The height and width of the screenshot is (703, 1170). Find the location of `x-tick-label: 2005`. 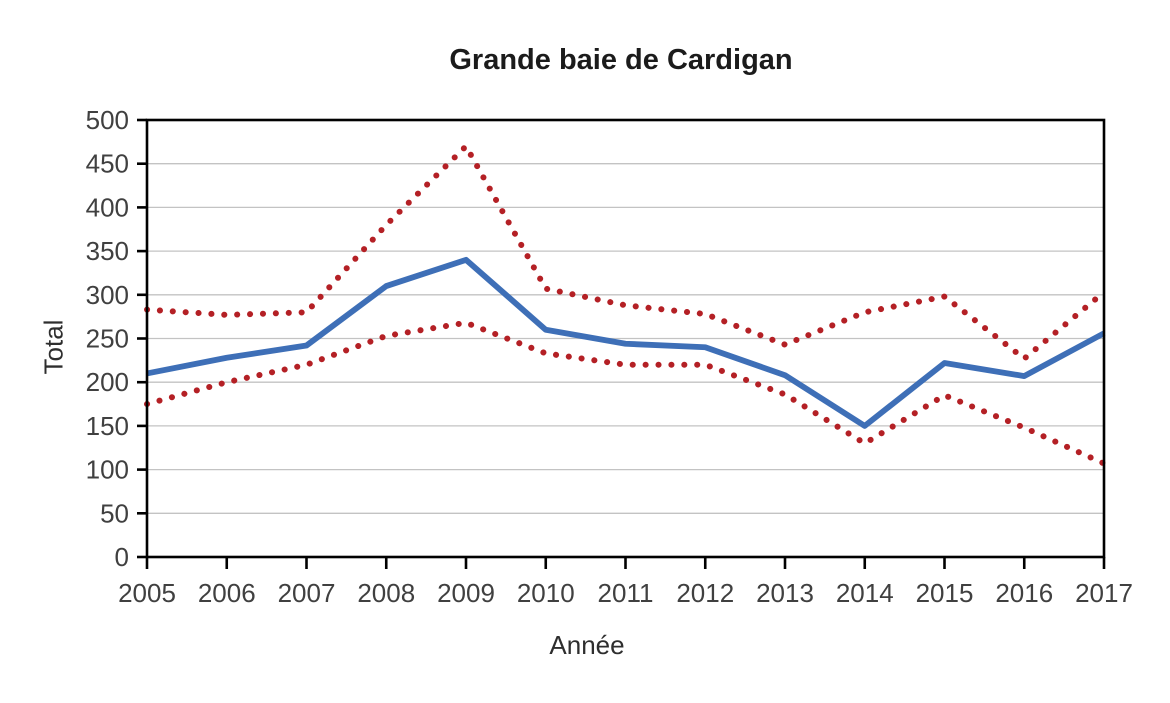

x-tick-label: 2005 is located at coordinates (147, 593).